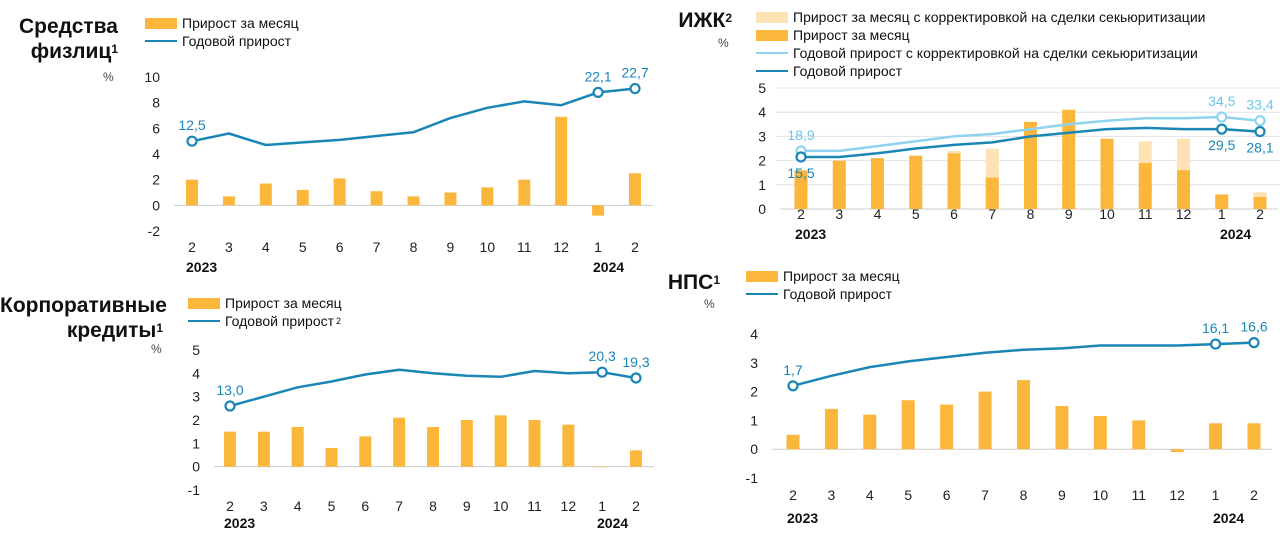 The image size is (1280, 535). What do you see at coordinates (83, 305) in the screenshot?
I see `corporate-title-line1: Корпоративные` at bounding box center [83, 305].